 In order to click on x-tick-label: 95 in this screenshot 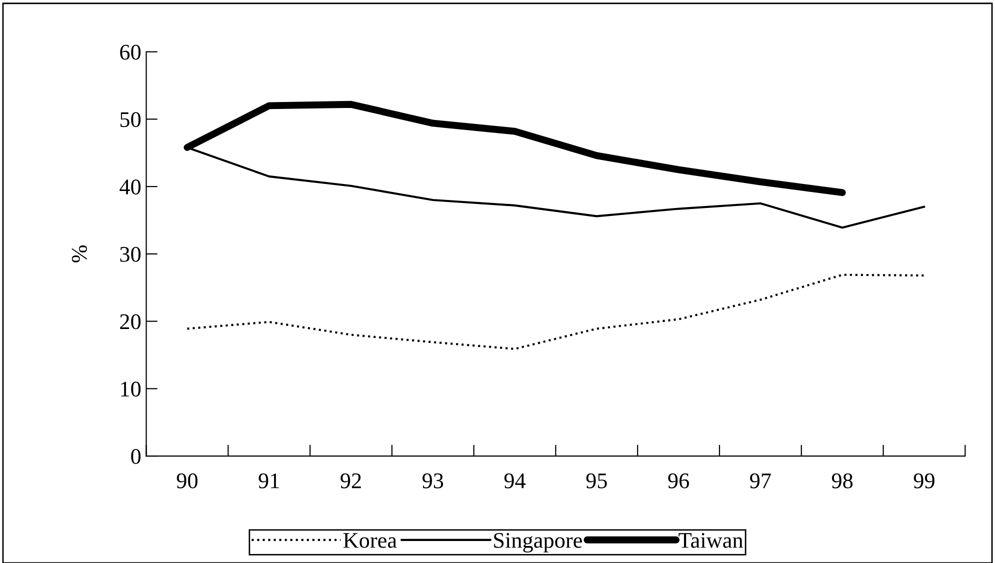, I will do `click(596, 480)`.